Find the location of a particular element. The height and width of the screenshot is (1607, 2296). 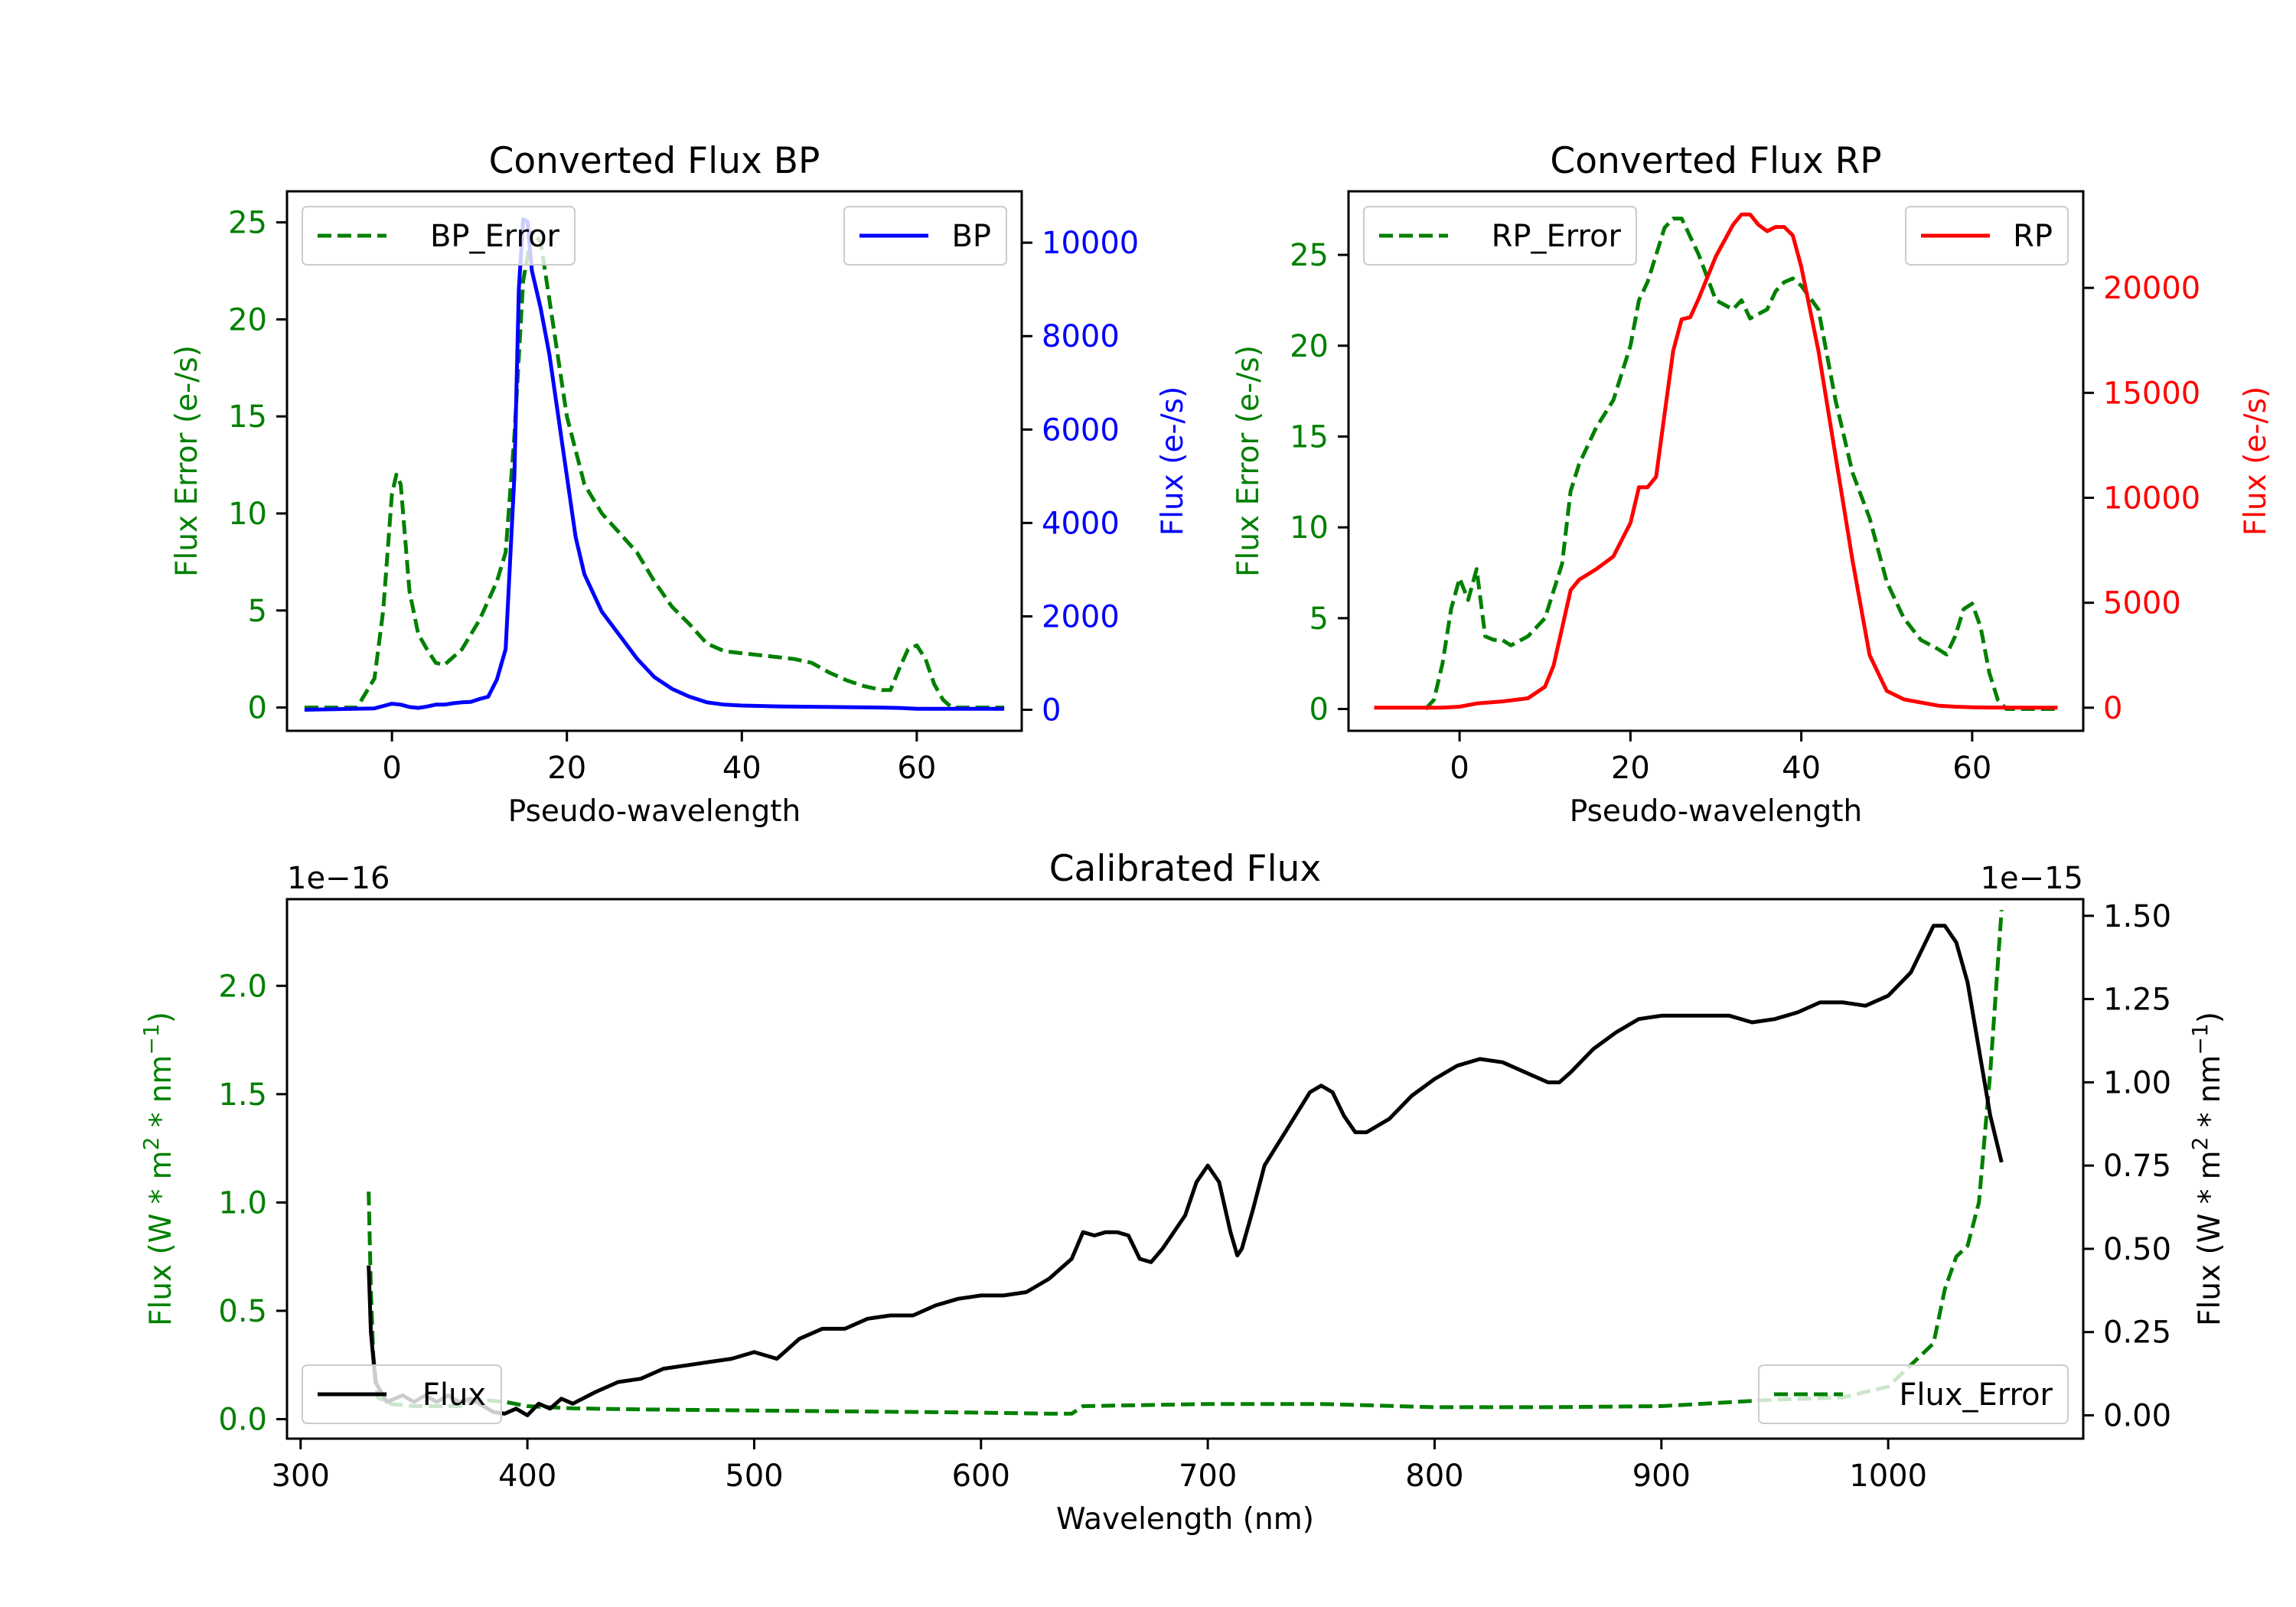

y-left-offset-label: 1e−16 is located at coordinates (338, 878).